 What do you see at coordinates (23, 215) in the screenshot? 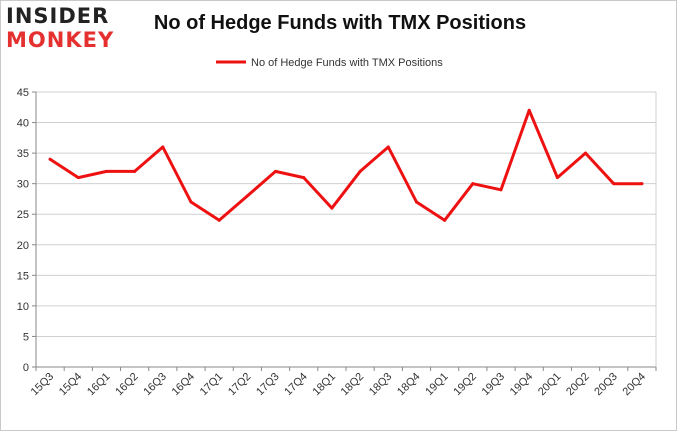
I see `y-tick-label: 25` at bounding box center [23, 215].